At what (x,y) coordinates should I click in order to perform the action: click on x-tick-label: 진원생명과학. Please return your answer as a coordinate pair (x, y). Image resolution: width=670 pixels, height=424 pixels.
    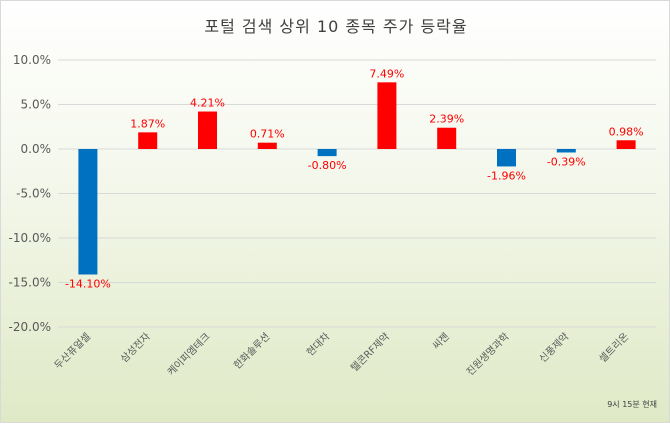
    Looking at the image, I should click on (488, 355).